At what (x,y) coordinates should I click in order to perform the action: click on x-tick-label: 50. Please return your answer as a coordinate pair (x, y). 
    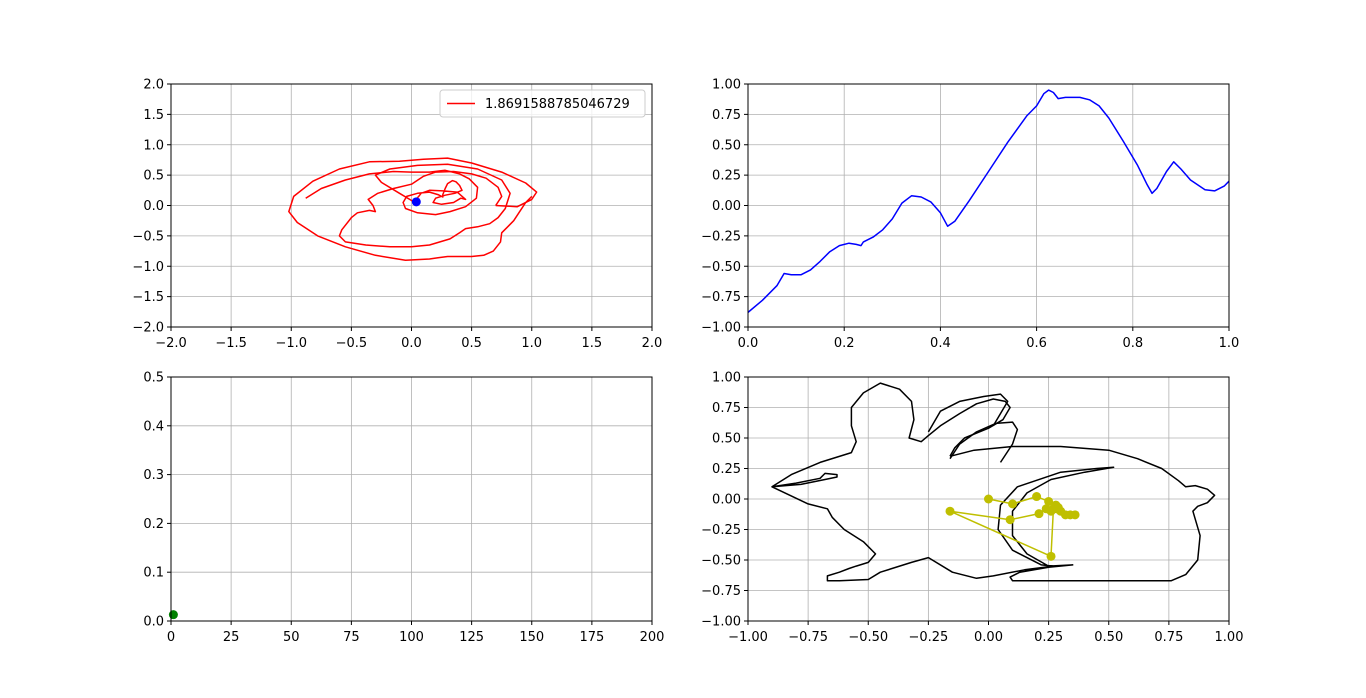
    Looking at the image, I should click on (291, 637).